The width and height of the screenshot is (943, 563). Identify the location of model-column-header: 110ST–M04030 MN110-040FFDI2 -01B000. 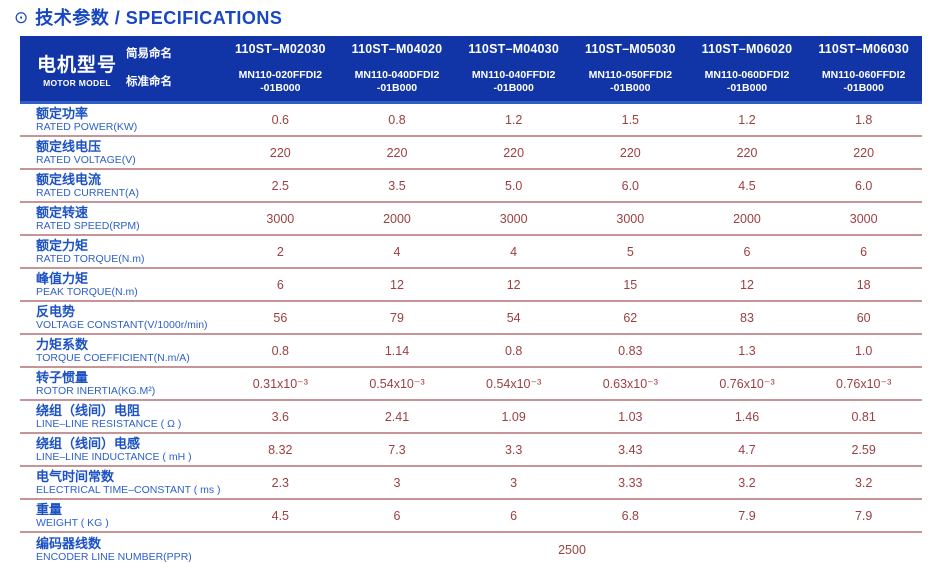
(513, 68).